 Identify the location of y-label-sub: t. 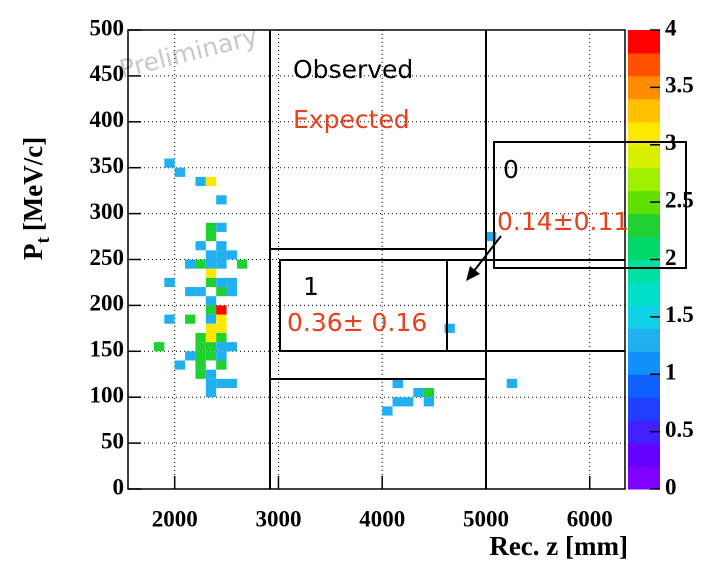
(43, 240).